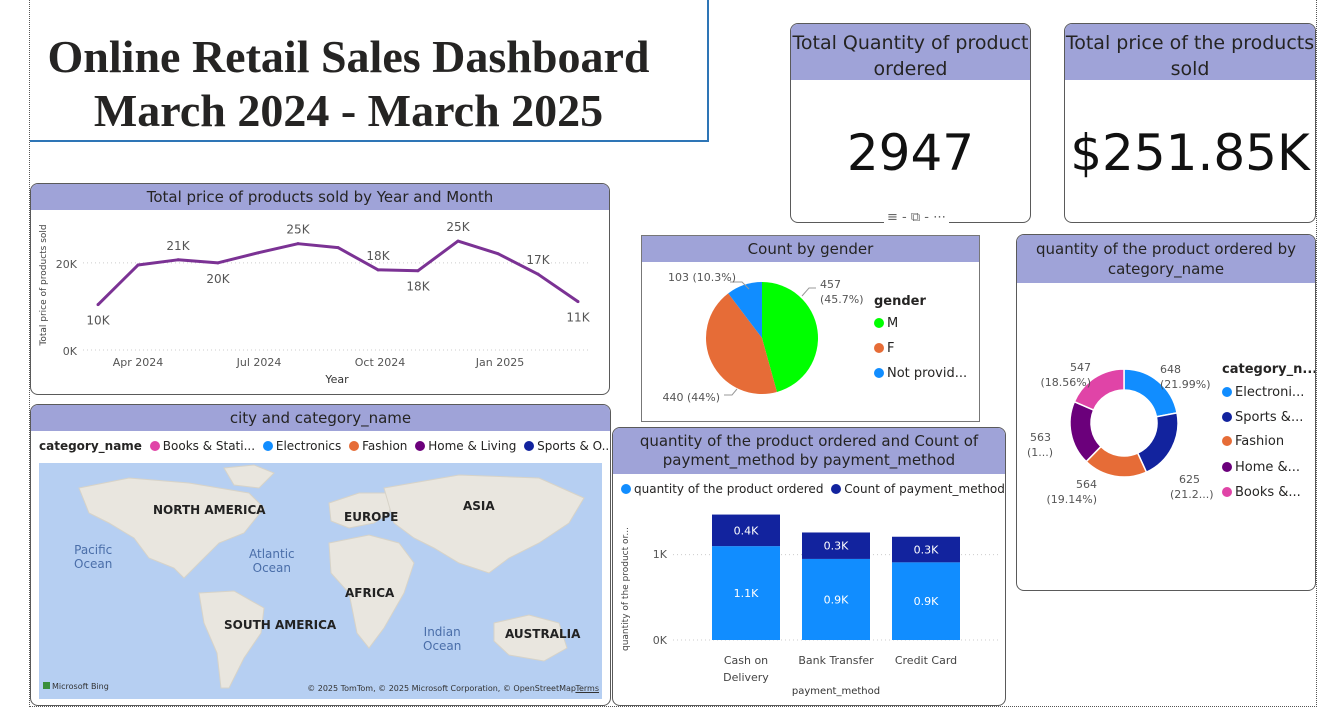 The width and height of the screenshot is (1339, 711). Describe the element at coordinates (940, 217) in the screenshot. I see `more-options-icon: ⋯` at that location.